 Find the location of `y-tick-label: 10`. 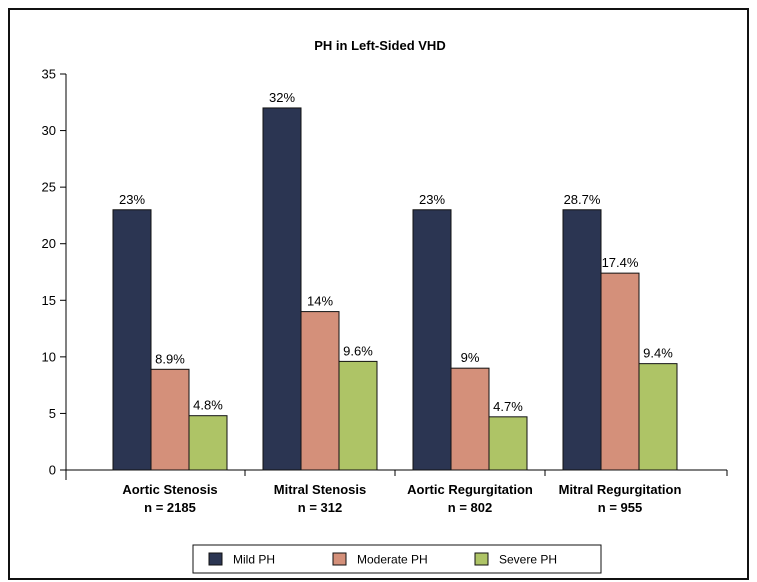

y-tick-label: 10 is located at coordinates (49, 356).